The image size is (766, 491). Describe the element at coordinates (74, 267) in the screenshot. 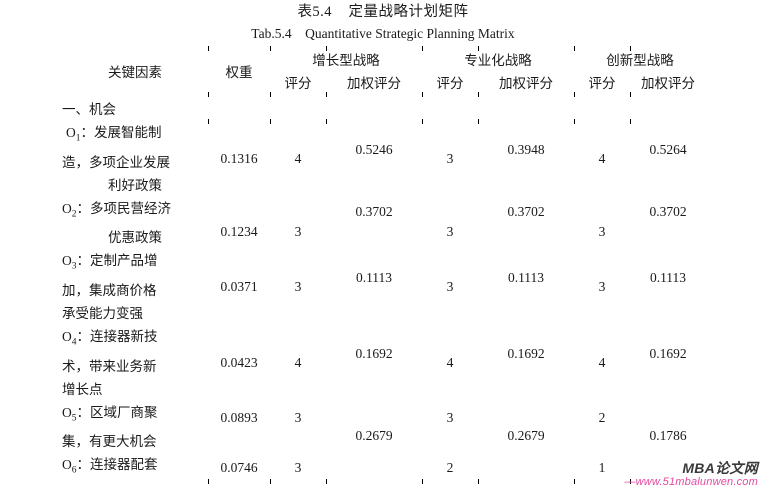

I see `factor-index: 3` at that location.